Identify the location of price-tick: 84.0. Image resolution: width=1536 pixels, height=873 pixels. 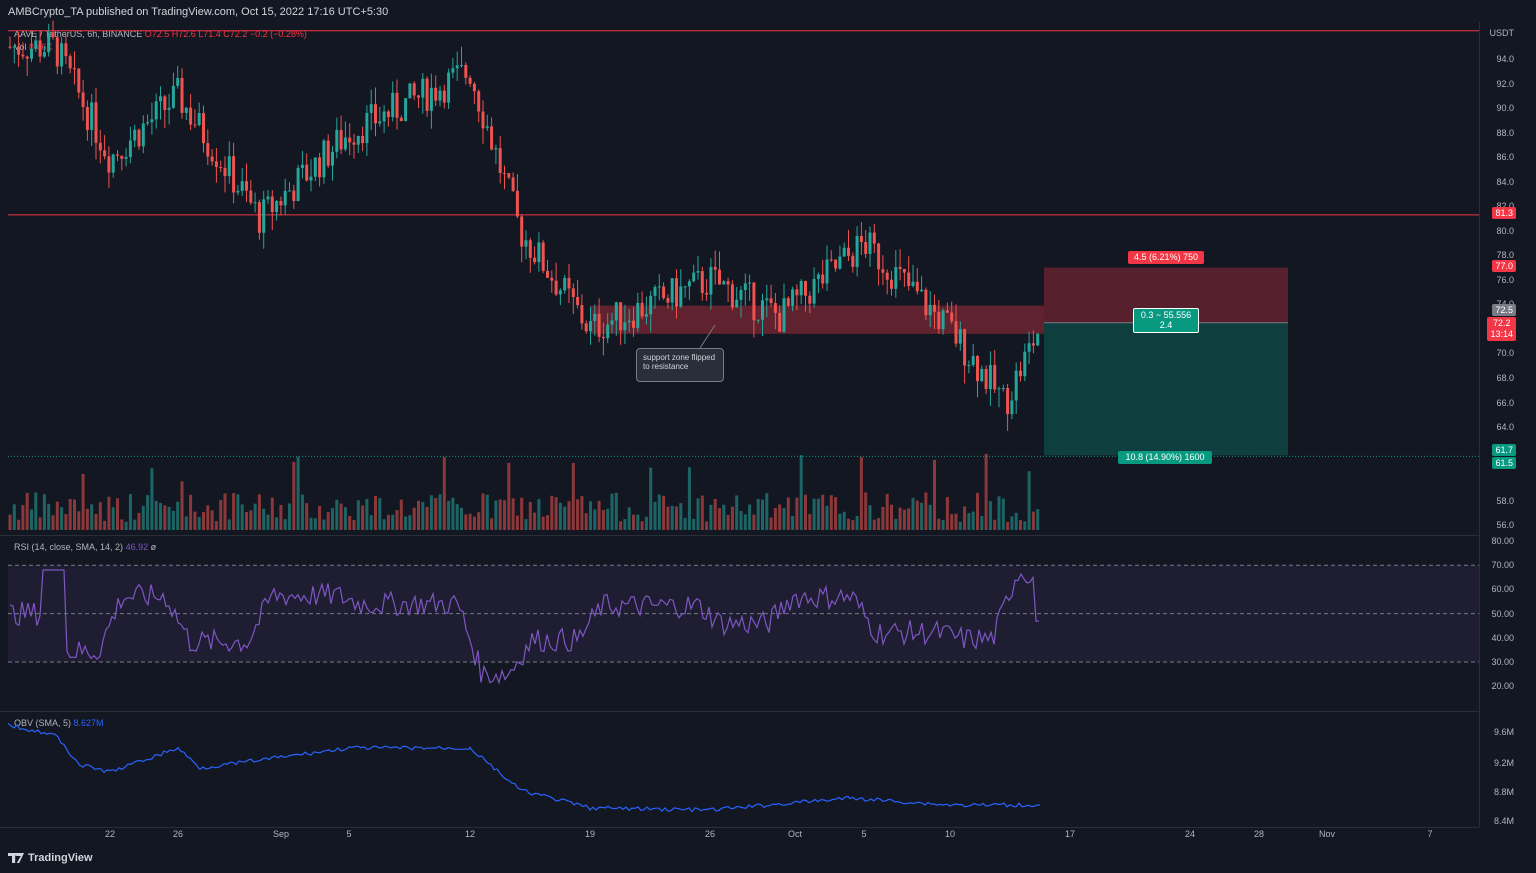
(1505, 181).